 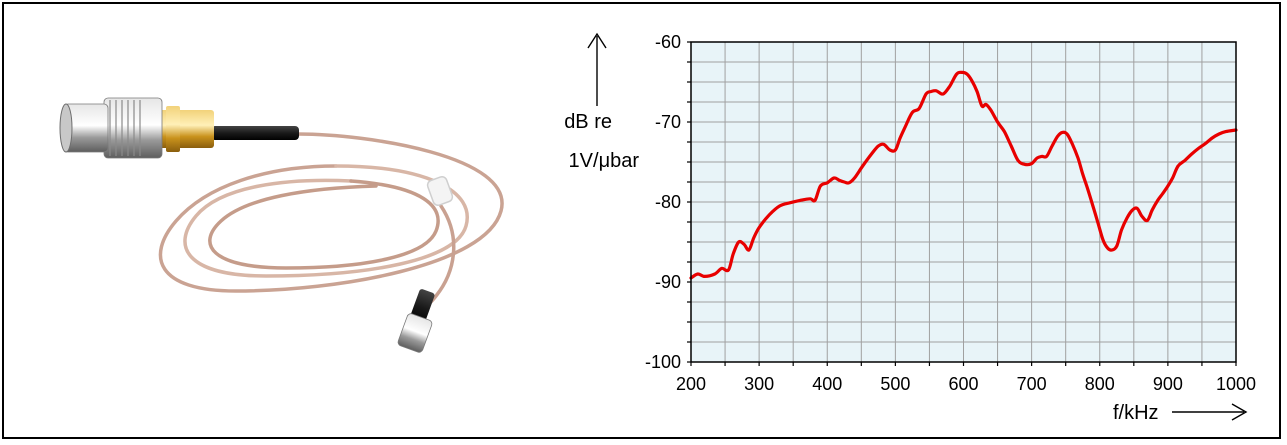 What do you see at coordinates (1136, 413) in the screenshot?
I see `x-axis-label: f/kHz` at bounding box center [1136, 413].